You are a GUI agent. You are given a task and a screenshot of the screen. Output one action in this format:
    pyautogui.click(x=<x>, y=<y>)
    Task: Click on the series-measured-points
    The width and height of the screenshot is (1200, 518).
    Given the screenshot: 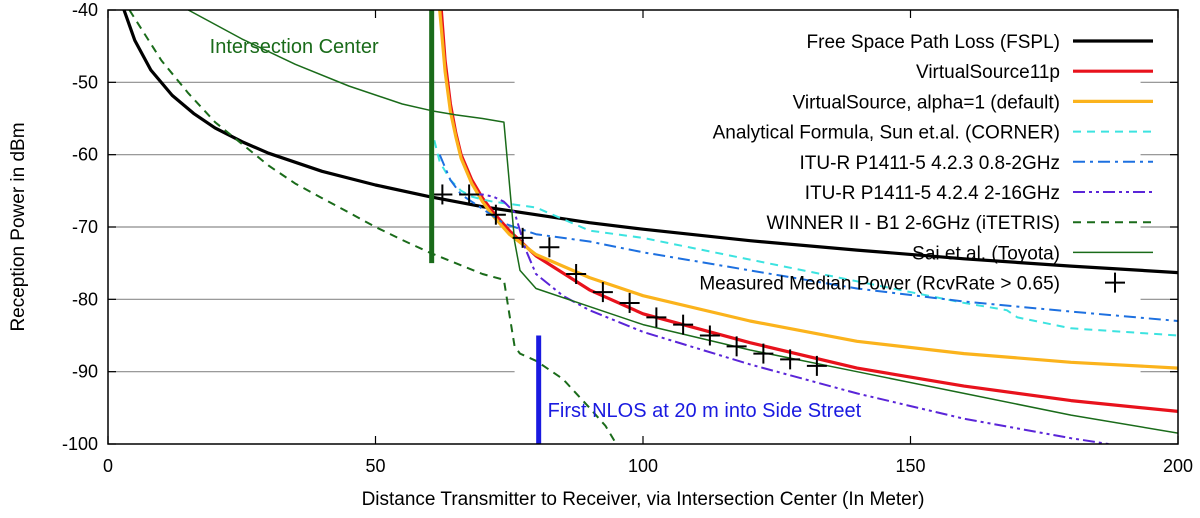 What is the action you would take?
    pyautogui.click(x=629, y=280)
    